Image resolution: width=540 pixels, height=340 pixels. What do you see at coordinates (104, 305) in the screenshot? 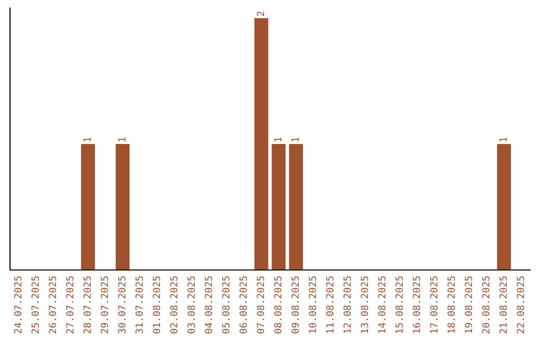
I see `x-tick-label: 29.07.2025` at bounding box center [104, 305].